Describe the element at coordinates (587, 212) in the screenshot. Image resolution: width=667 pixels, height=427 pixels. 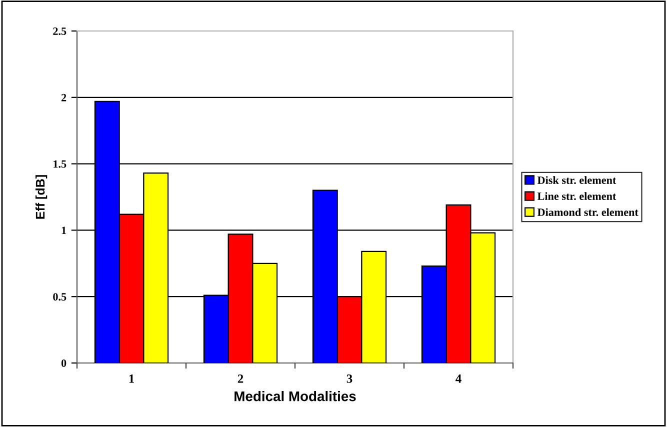
I see `legend-label: Diamond str. element` at that location.